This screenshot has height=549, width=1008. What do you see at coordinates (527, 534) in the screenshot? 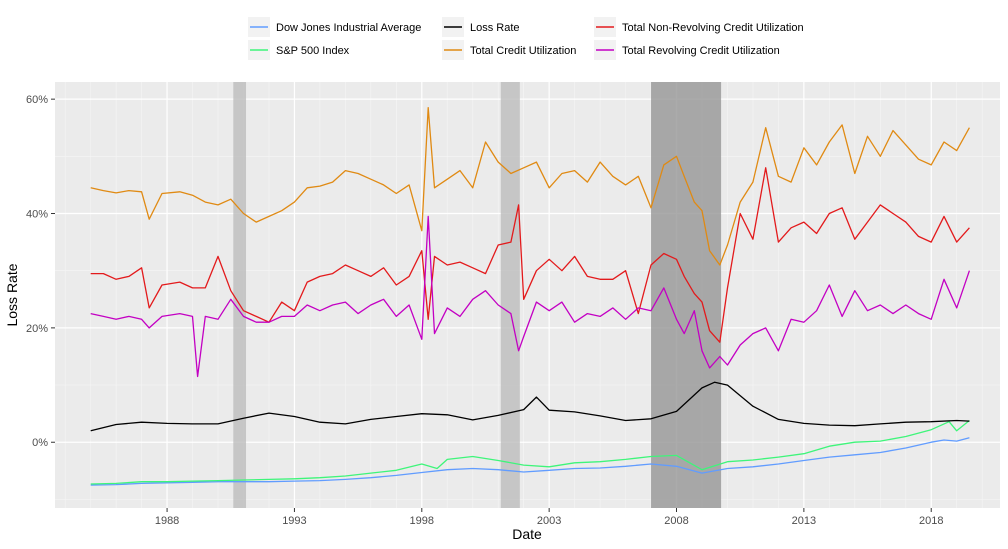
I see `x-axis-title: Date` at bounding box center [527, 534].